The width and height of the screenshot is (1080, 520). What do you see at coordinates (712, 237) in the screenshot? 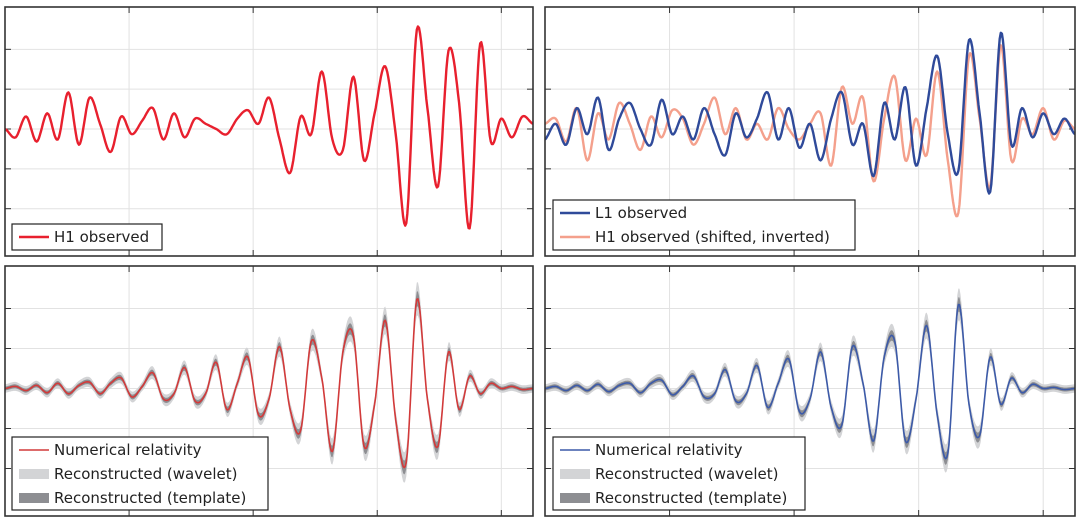
I see `legend-label: H1 observed (shifted, inverted)` at bounding box center [712, 237].